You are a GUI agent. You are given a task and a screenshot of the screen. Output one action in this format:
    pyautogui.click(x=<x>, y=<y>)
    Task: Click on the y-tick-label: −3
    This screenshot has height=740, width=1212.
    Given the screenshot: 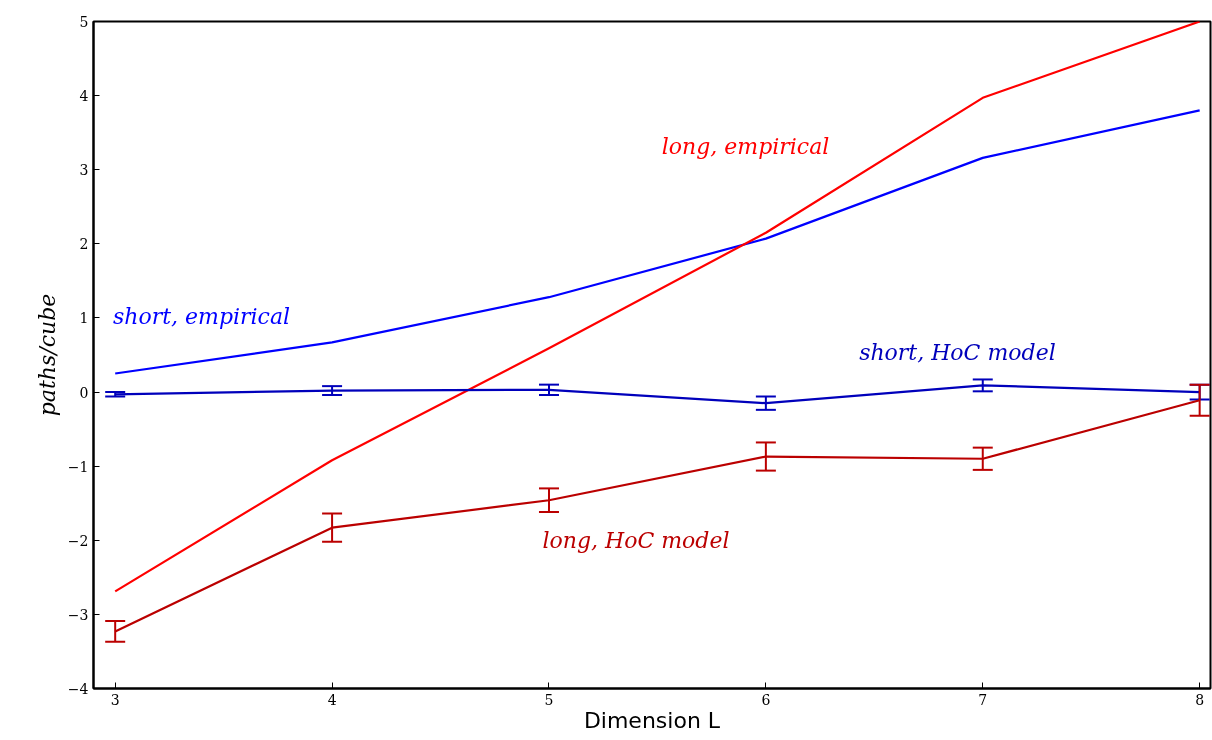 What is the action you would take?
    pyautogui.click(x=78, y=614)
    